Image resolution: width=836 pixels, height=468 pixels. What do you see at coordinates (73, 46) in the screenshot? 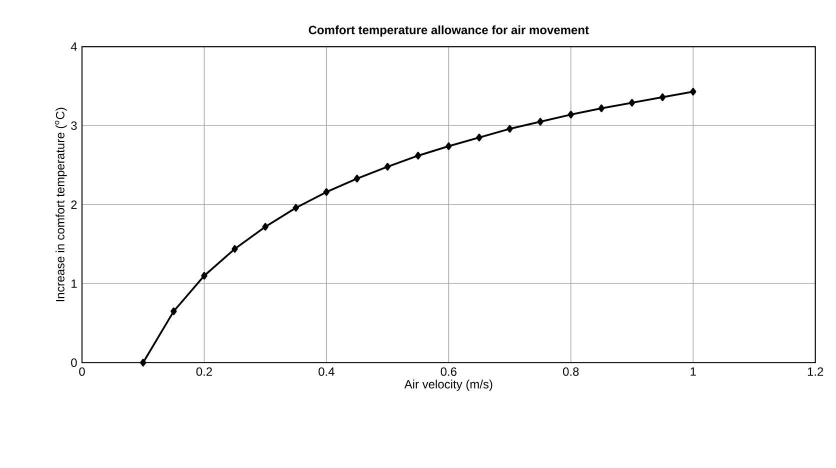
I see `y-tick-label: 4` at bounding box center [73, 46].